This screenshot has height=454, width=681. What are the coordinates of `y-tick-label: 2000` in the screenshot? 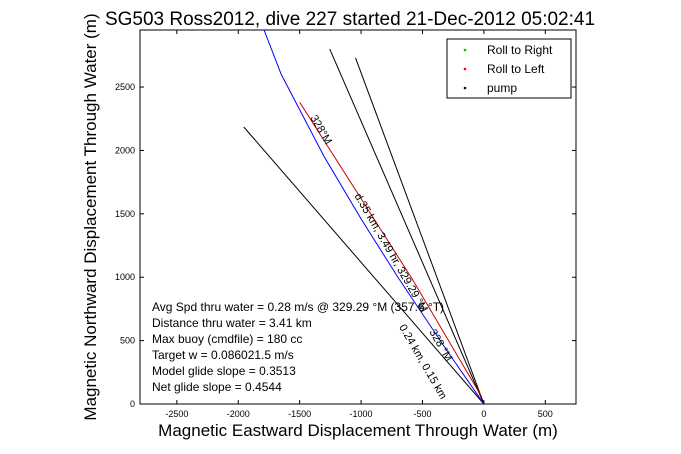 It's located at (125, 150).